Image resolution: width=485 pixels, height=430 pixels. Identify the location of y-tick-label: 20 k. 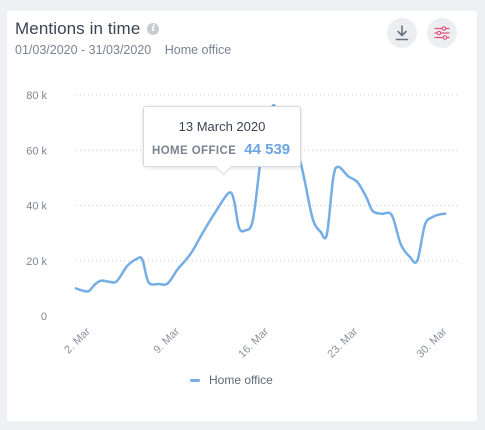
(36, 262).